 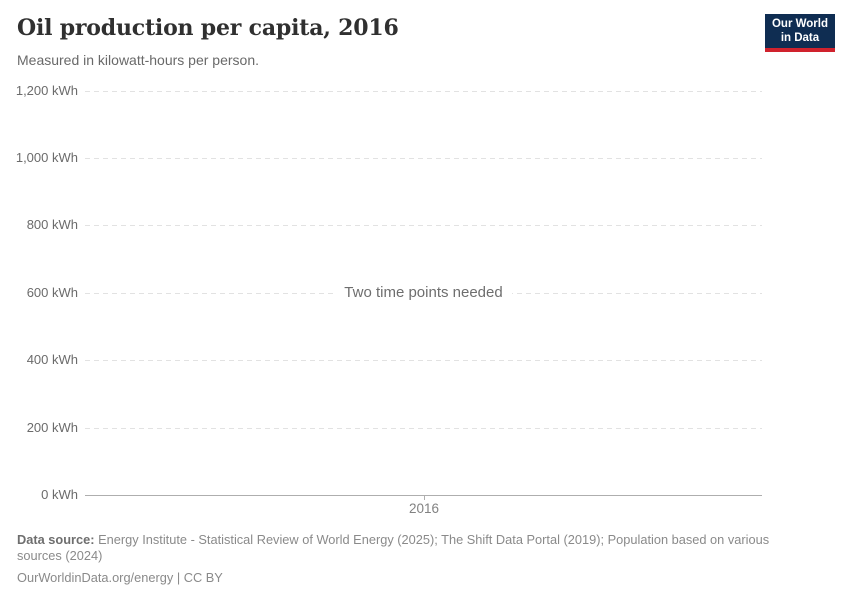 I want to click on owid-logo: Our World in Data, so click(x=799, y=33).